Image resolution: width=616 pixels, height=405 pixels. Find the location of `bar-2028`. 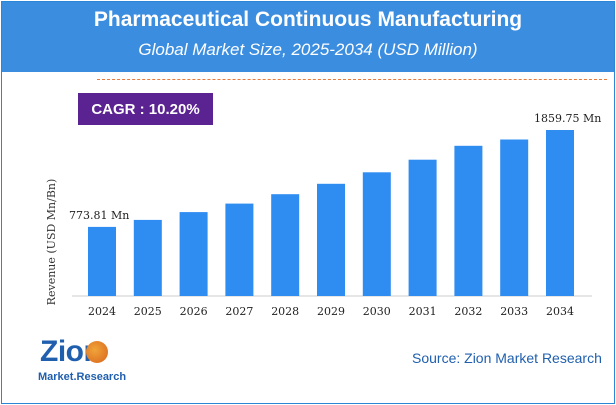

bar-2028 is located at coordinates (285, 245).